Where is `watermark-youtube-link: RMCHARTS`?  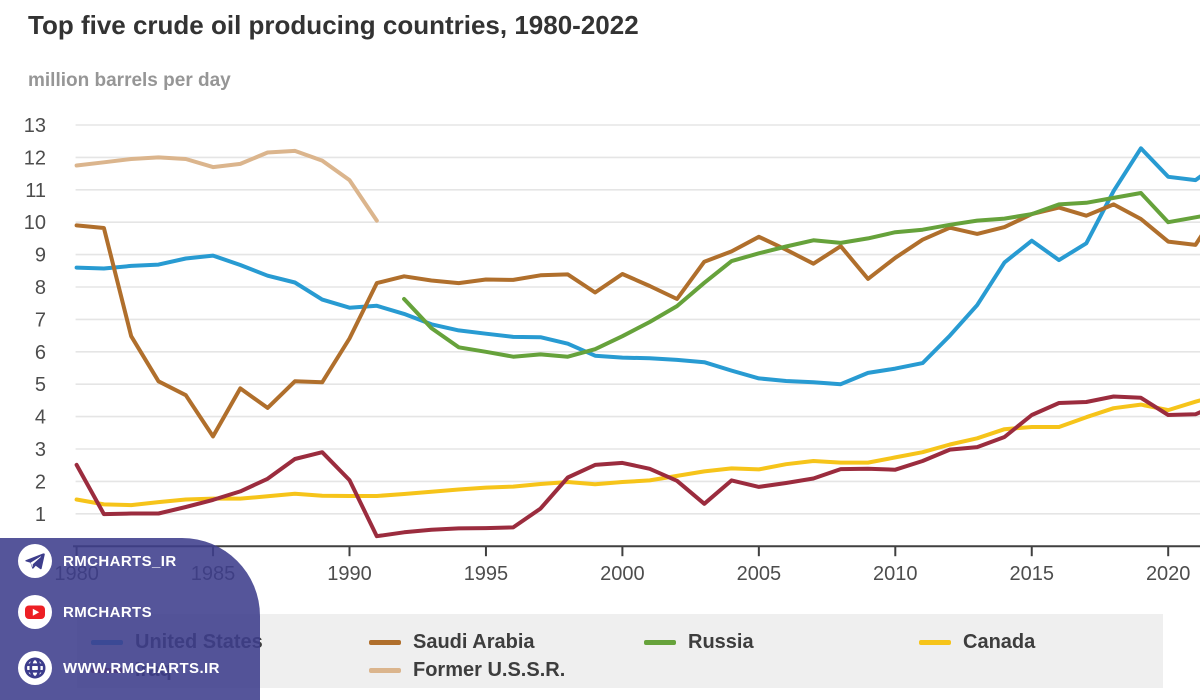
watermark-youtube-link: RMCHARTS is located at coordinates (85, 612).